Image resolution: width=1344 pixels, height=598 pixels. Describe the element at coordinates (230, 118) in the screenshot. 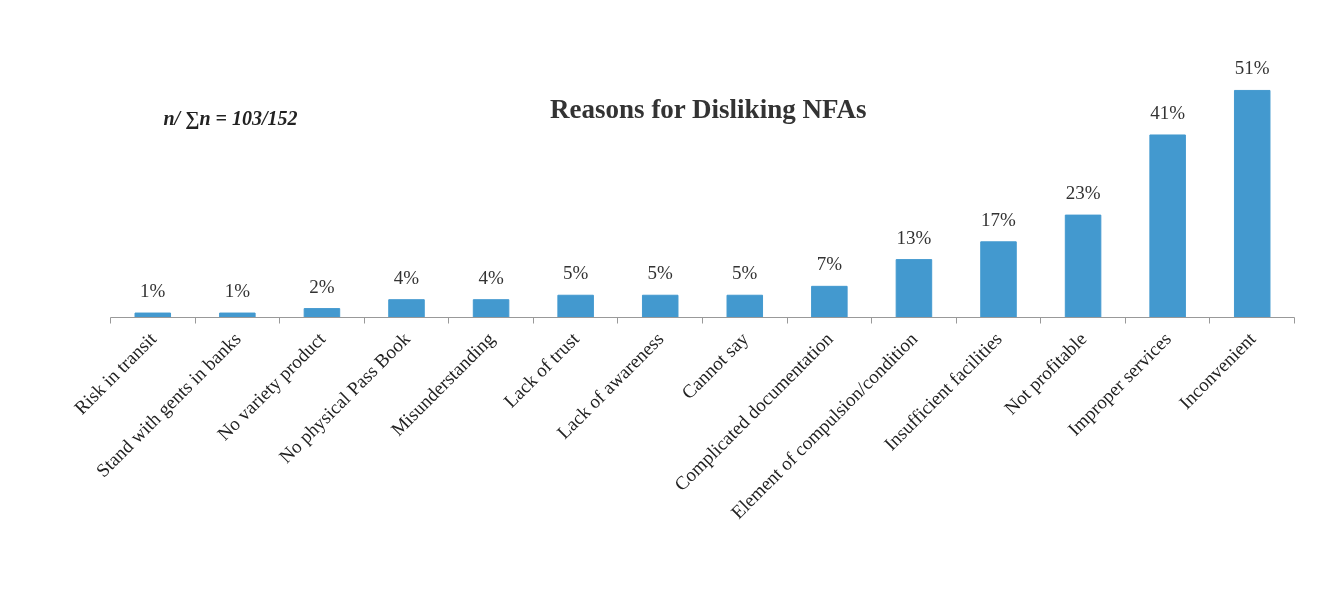

I see `annotation: n/ ∑n = 103/152` at that location.